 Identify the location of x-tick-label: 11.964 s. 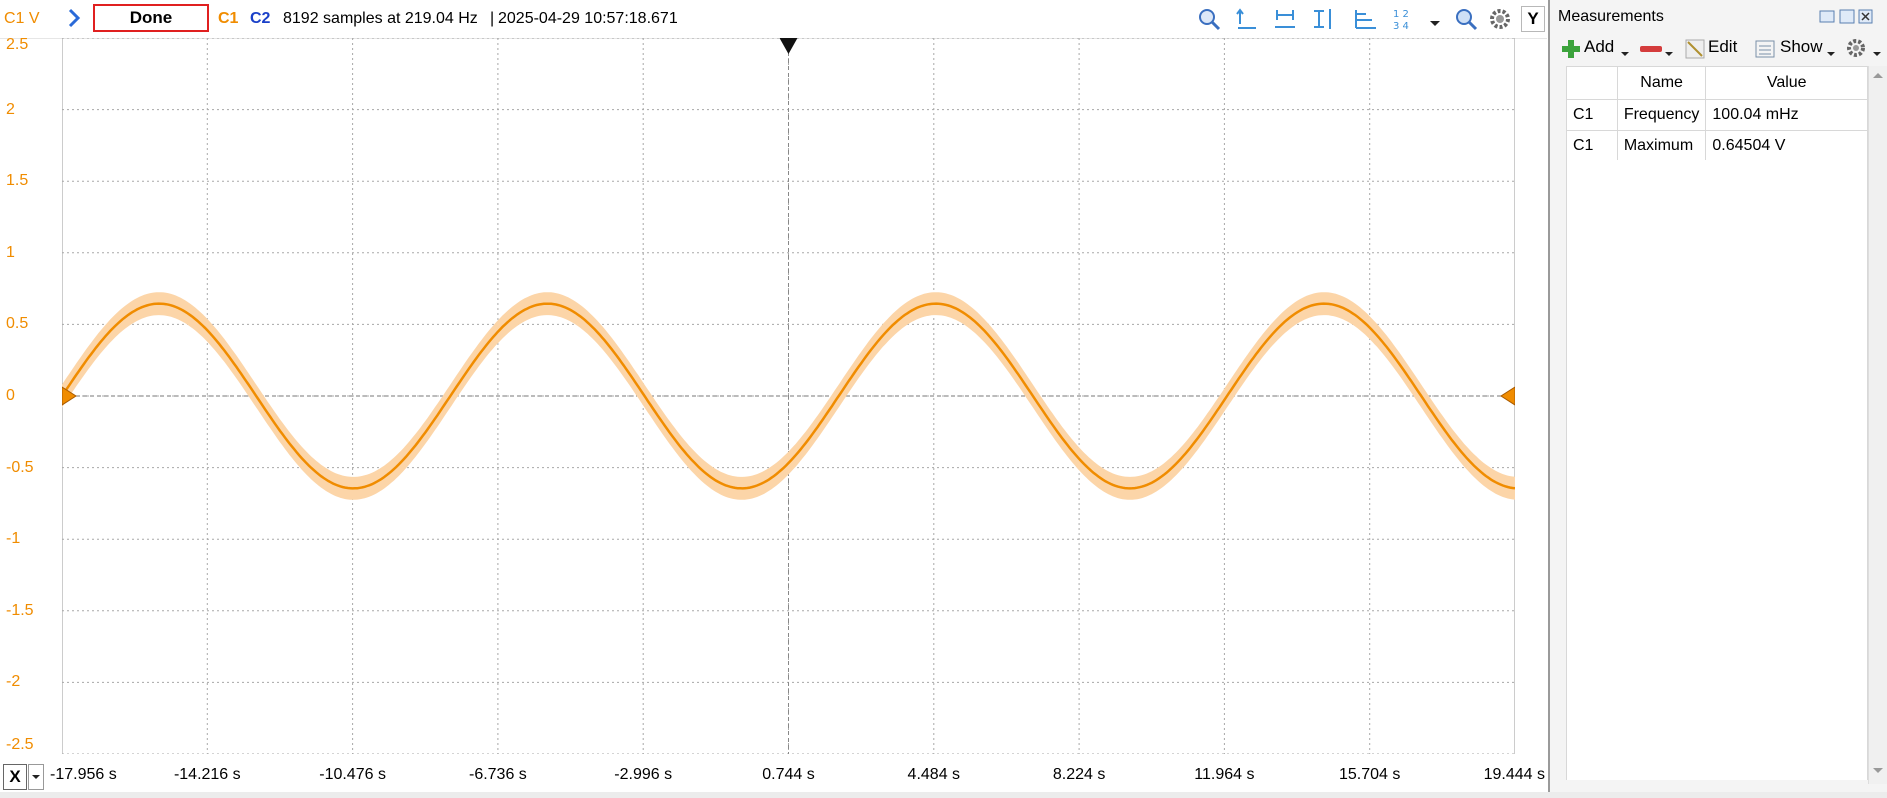
(1224, 774).